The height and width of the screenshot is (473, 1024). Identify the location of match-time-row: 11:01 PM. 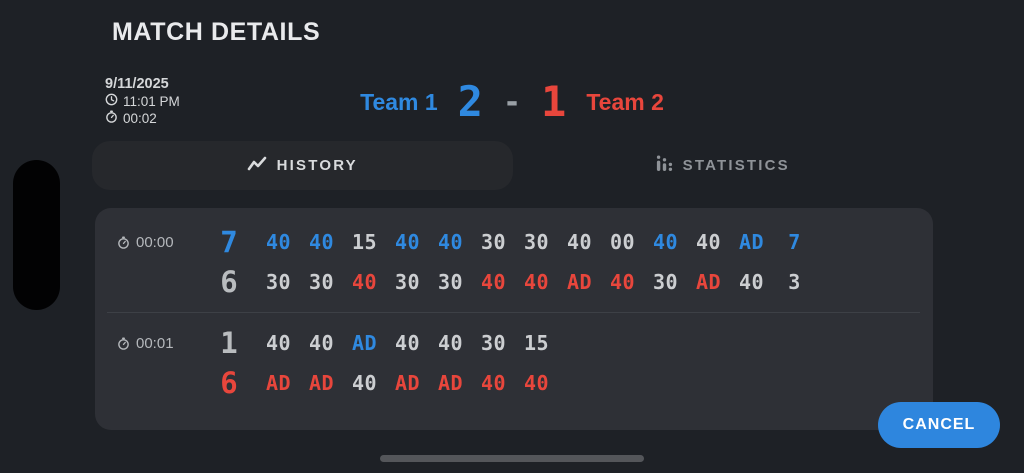
(142, 101).